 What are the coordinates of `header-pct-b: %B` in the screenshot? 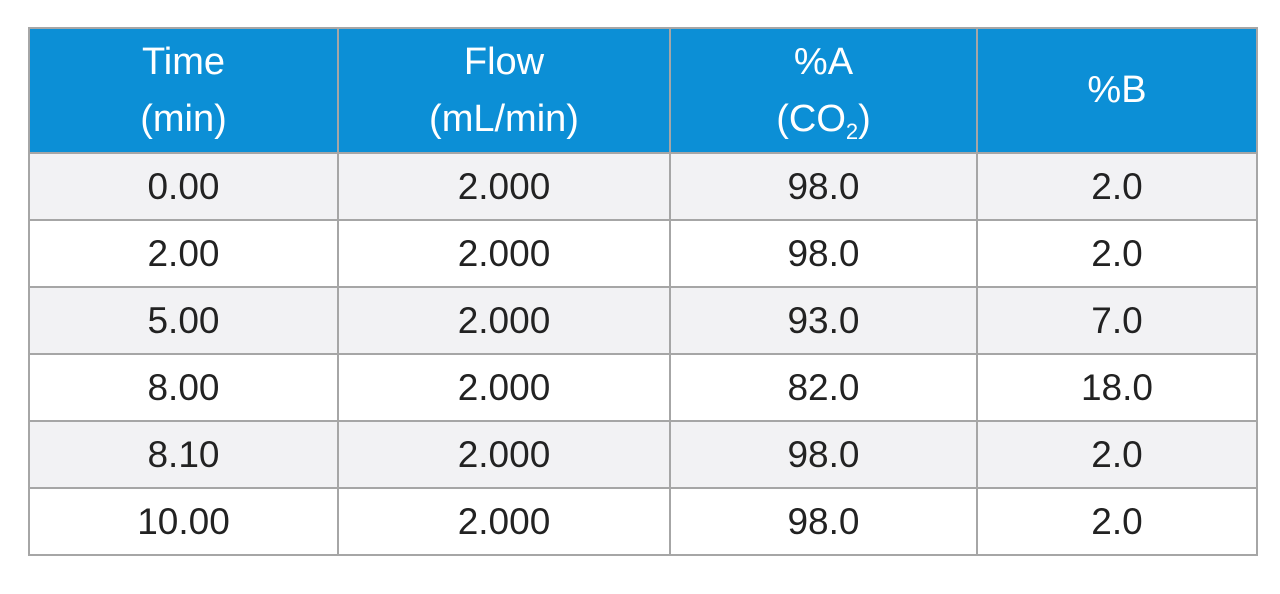 It's located at (1117, 90).